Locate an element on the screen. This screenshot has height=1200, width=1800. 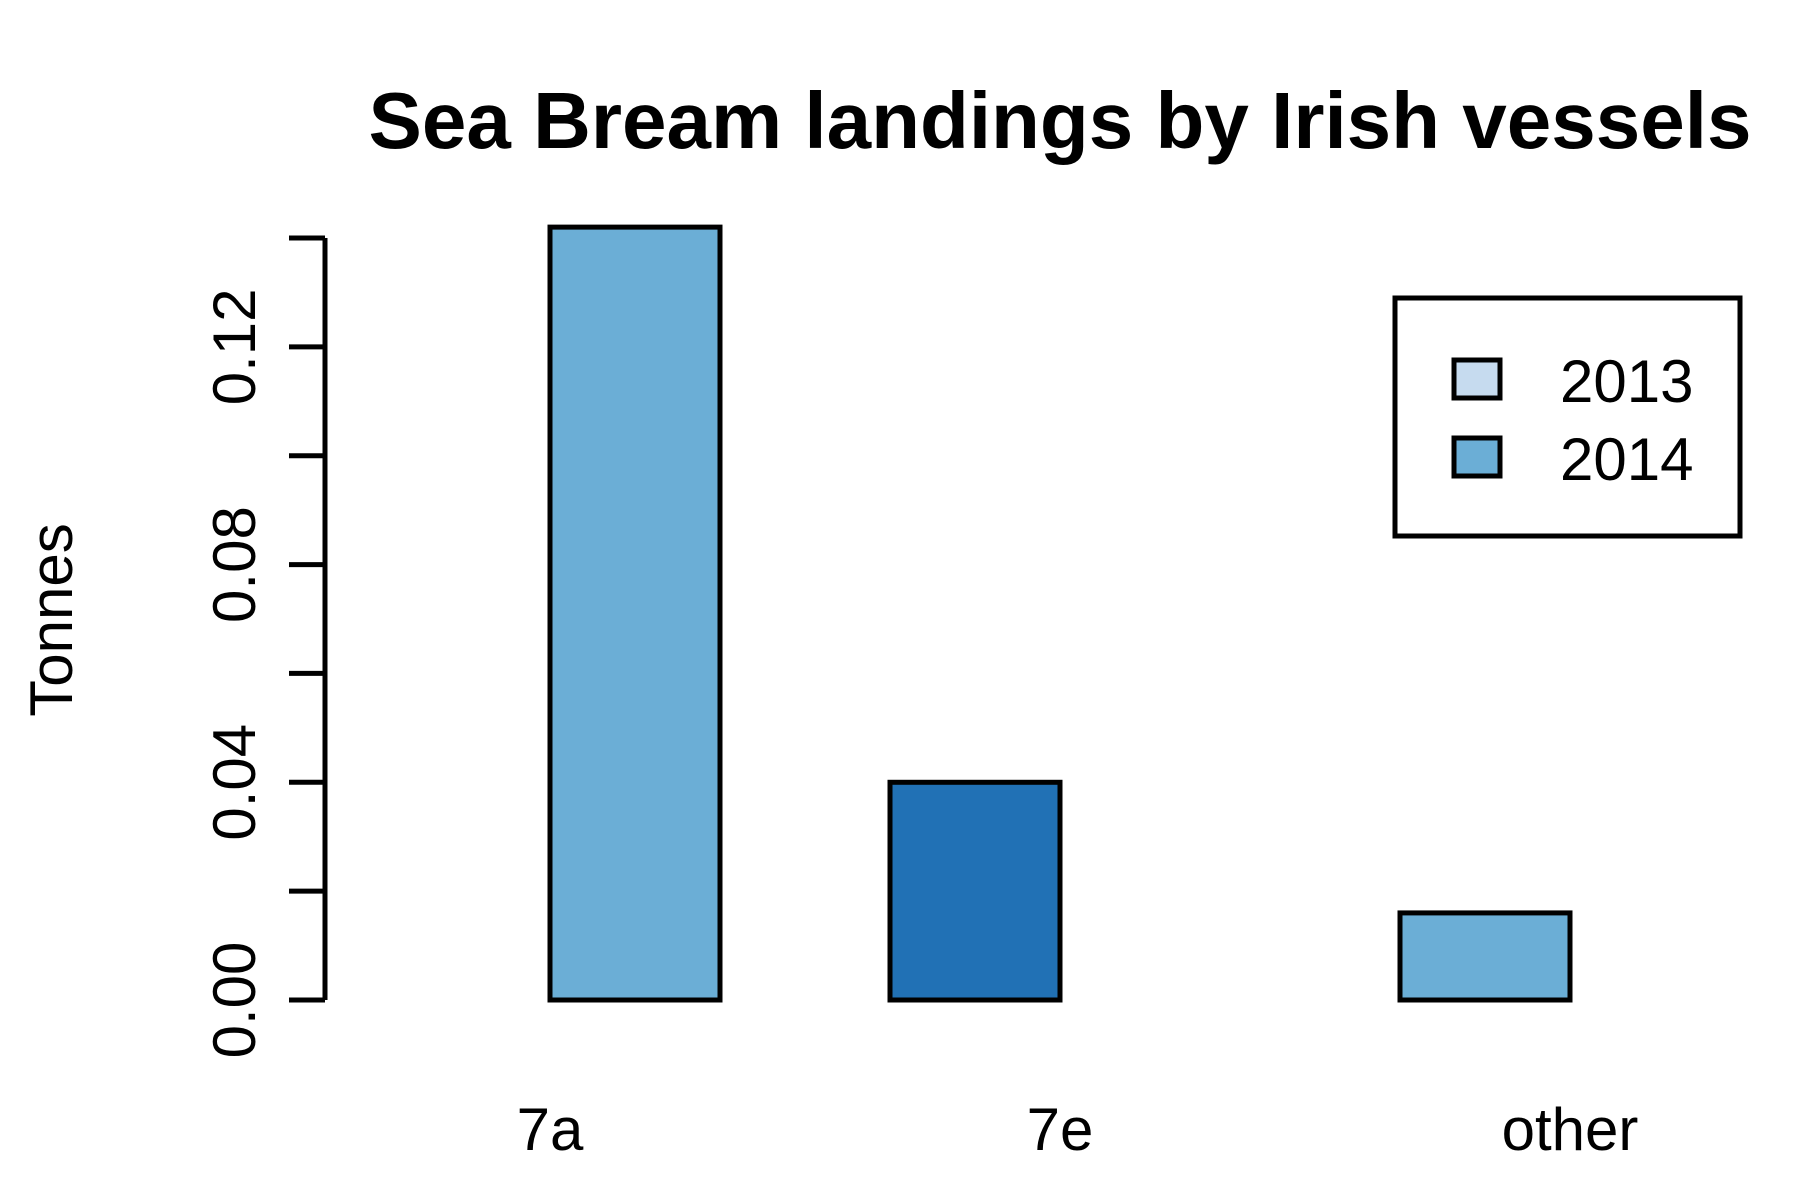
bar-7e-2013 is located at coordinates (975, 891).